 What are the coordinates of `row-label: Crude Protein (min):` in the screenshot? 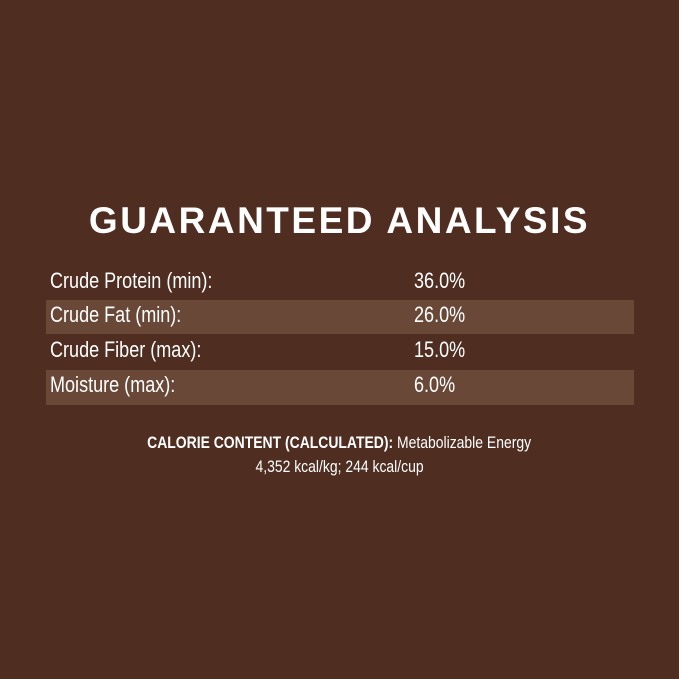 It's located at (131, 280).